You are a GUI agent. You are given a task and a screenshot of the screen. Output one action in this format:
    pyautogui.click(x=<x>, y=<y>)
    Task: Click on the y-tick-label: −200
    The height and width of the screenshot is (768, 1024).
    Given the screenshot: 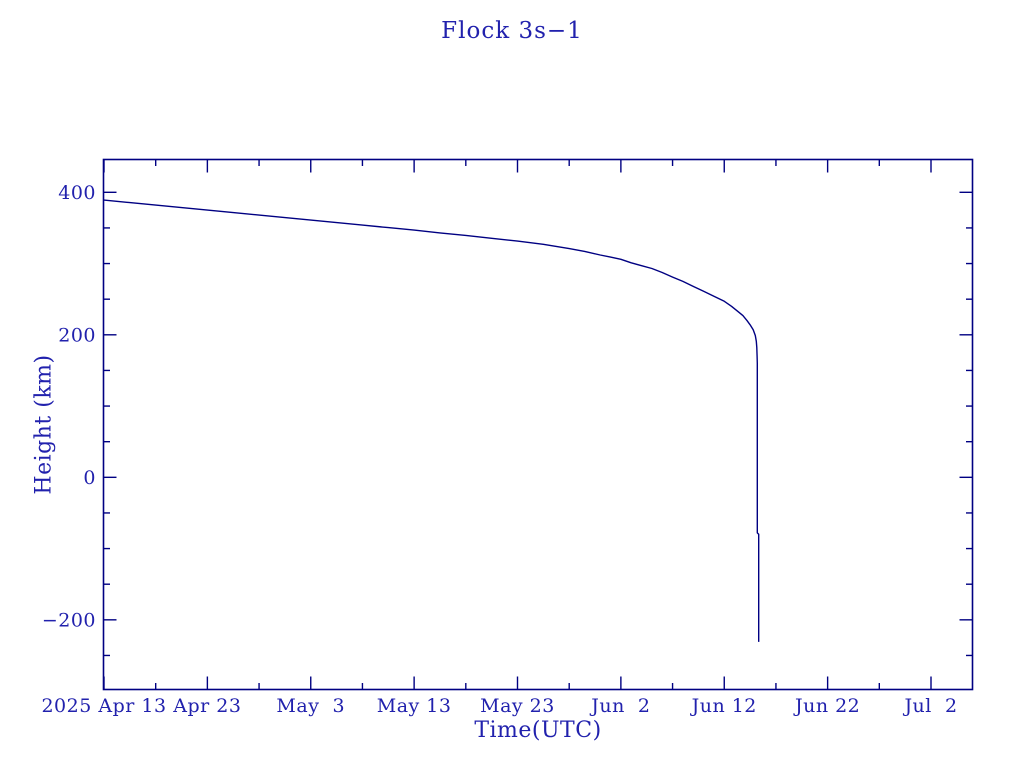 What is the action you would take?
    pyautogui.click(x=69, y=620)
    